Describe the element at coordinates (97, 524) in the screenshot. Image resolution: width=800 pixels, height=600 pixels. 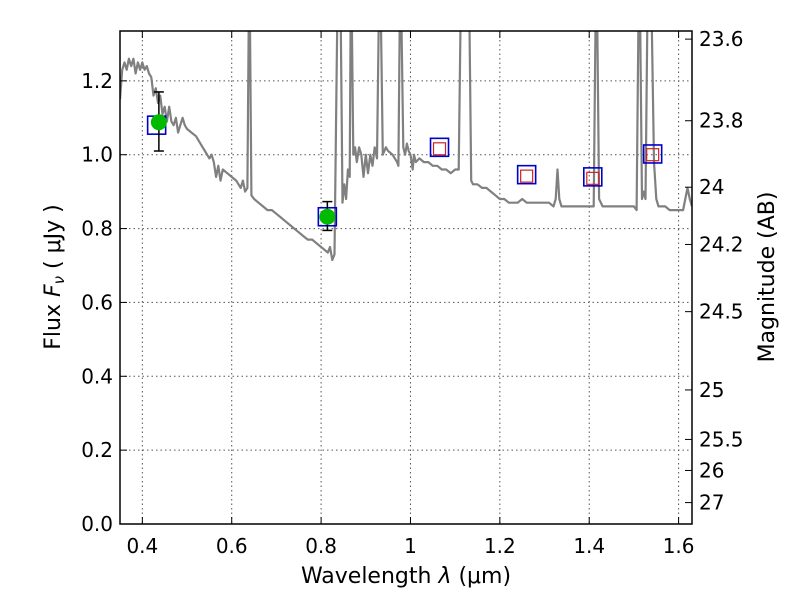
I see `y-tick-label: 0.0` at that location.